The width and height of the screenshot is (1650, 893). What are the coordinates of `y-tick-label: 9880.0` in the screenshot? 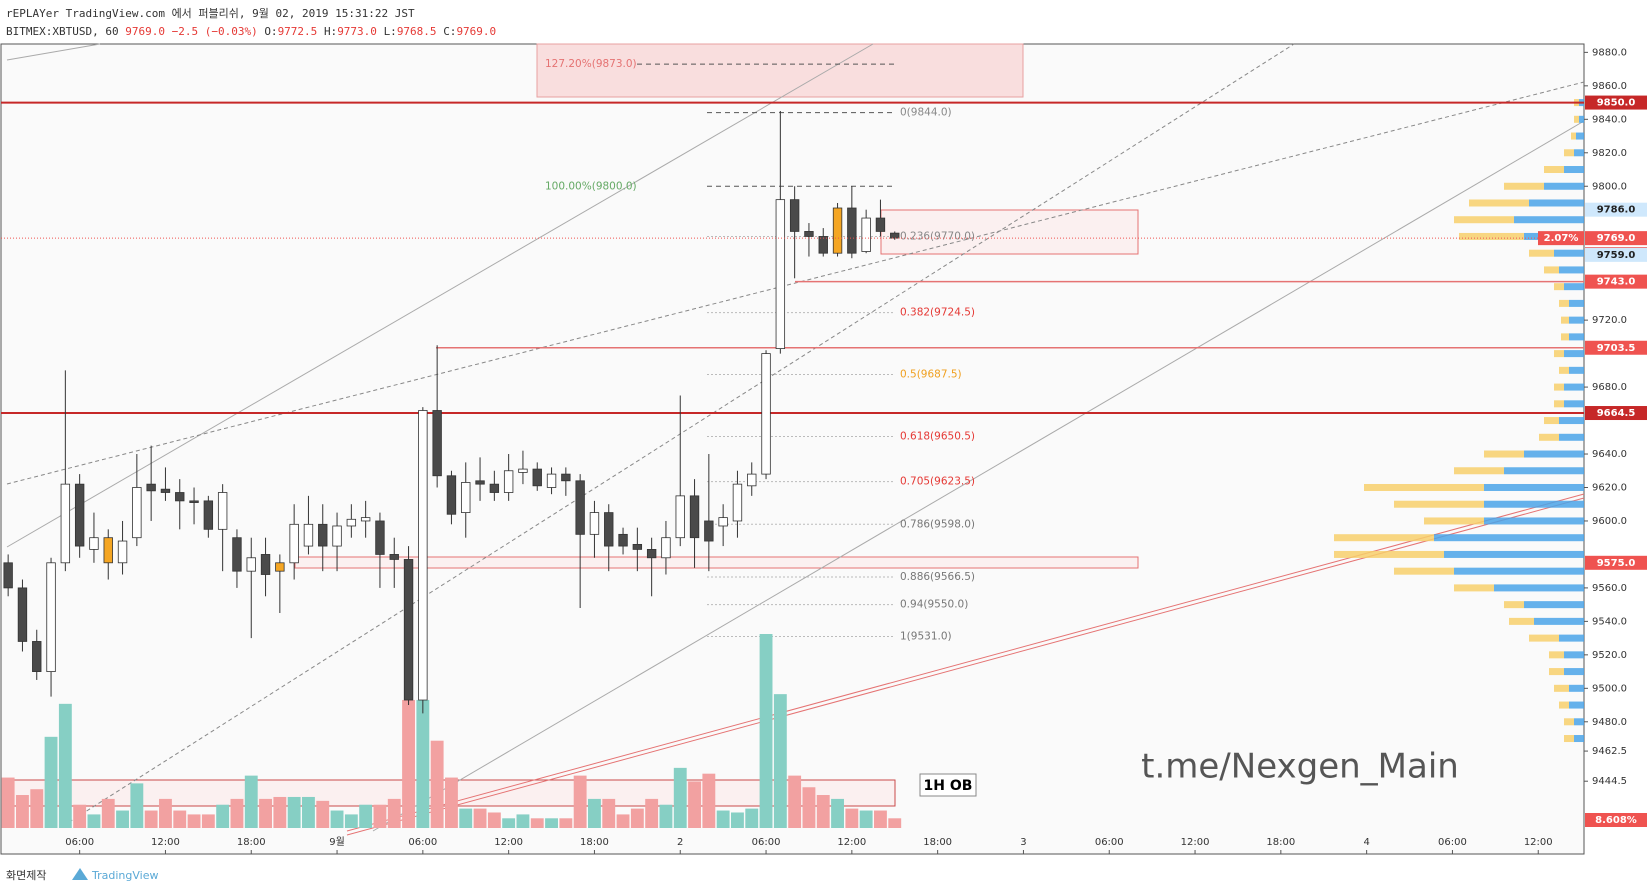 It's located at (1609, 52).